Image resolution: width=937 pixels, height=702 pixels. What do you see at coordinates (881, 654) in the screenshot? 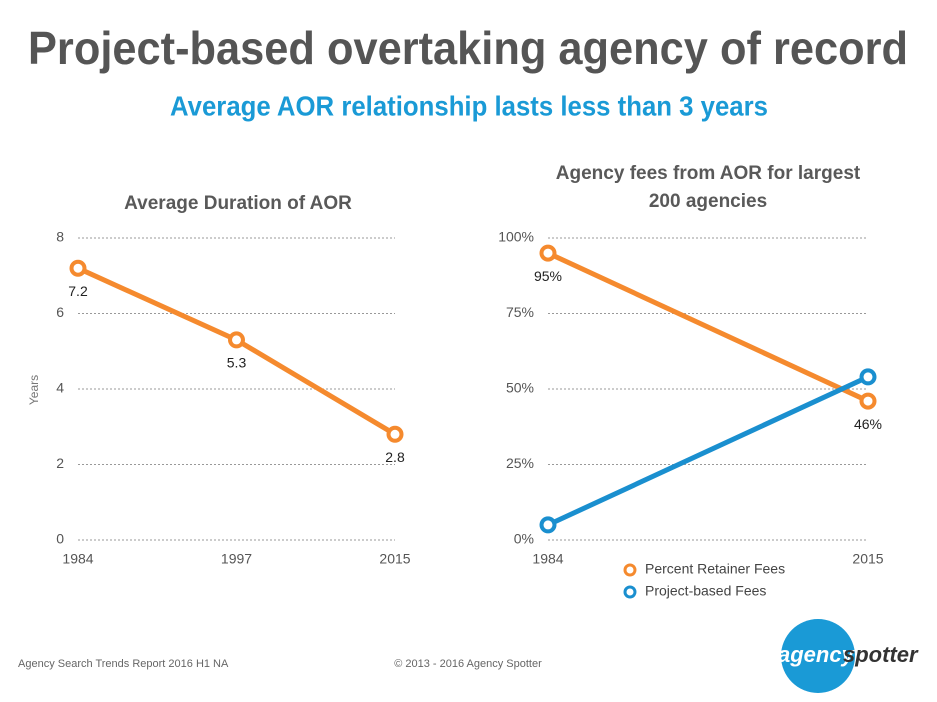
I see `logo-part2: spotter` at bounding box center [881, 654].